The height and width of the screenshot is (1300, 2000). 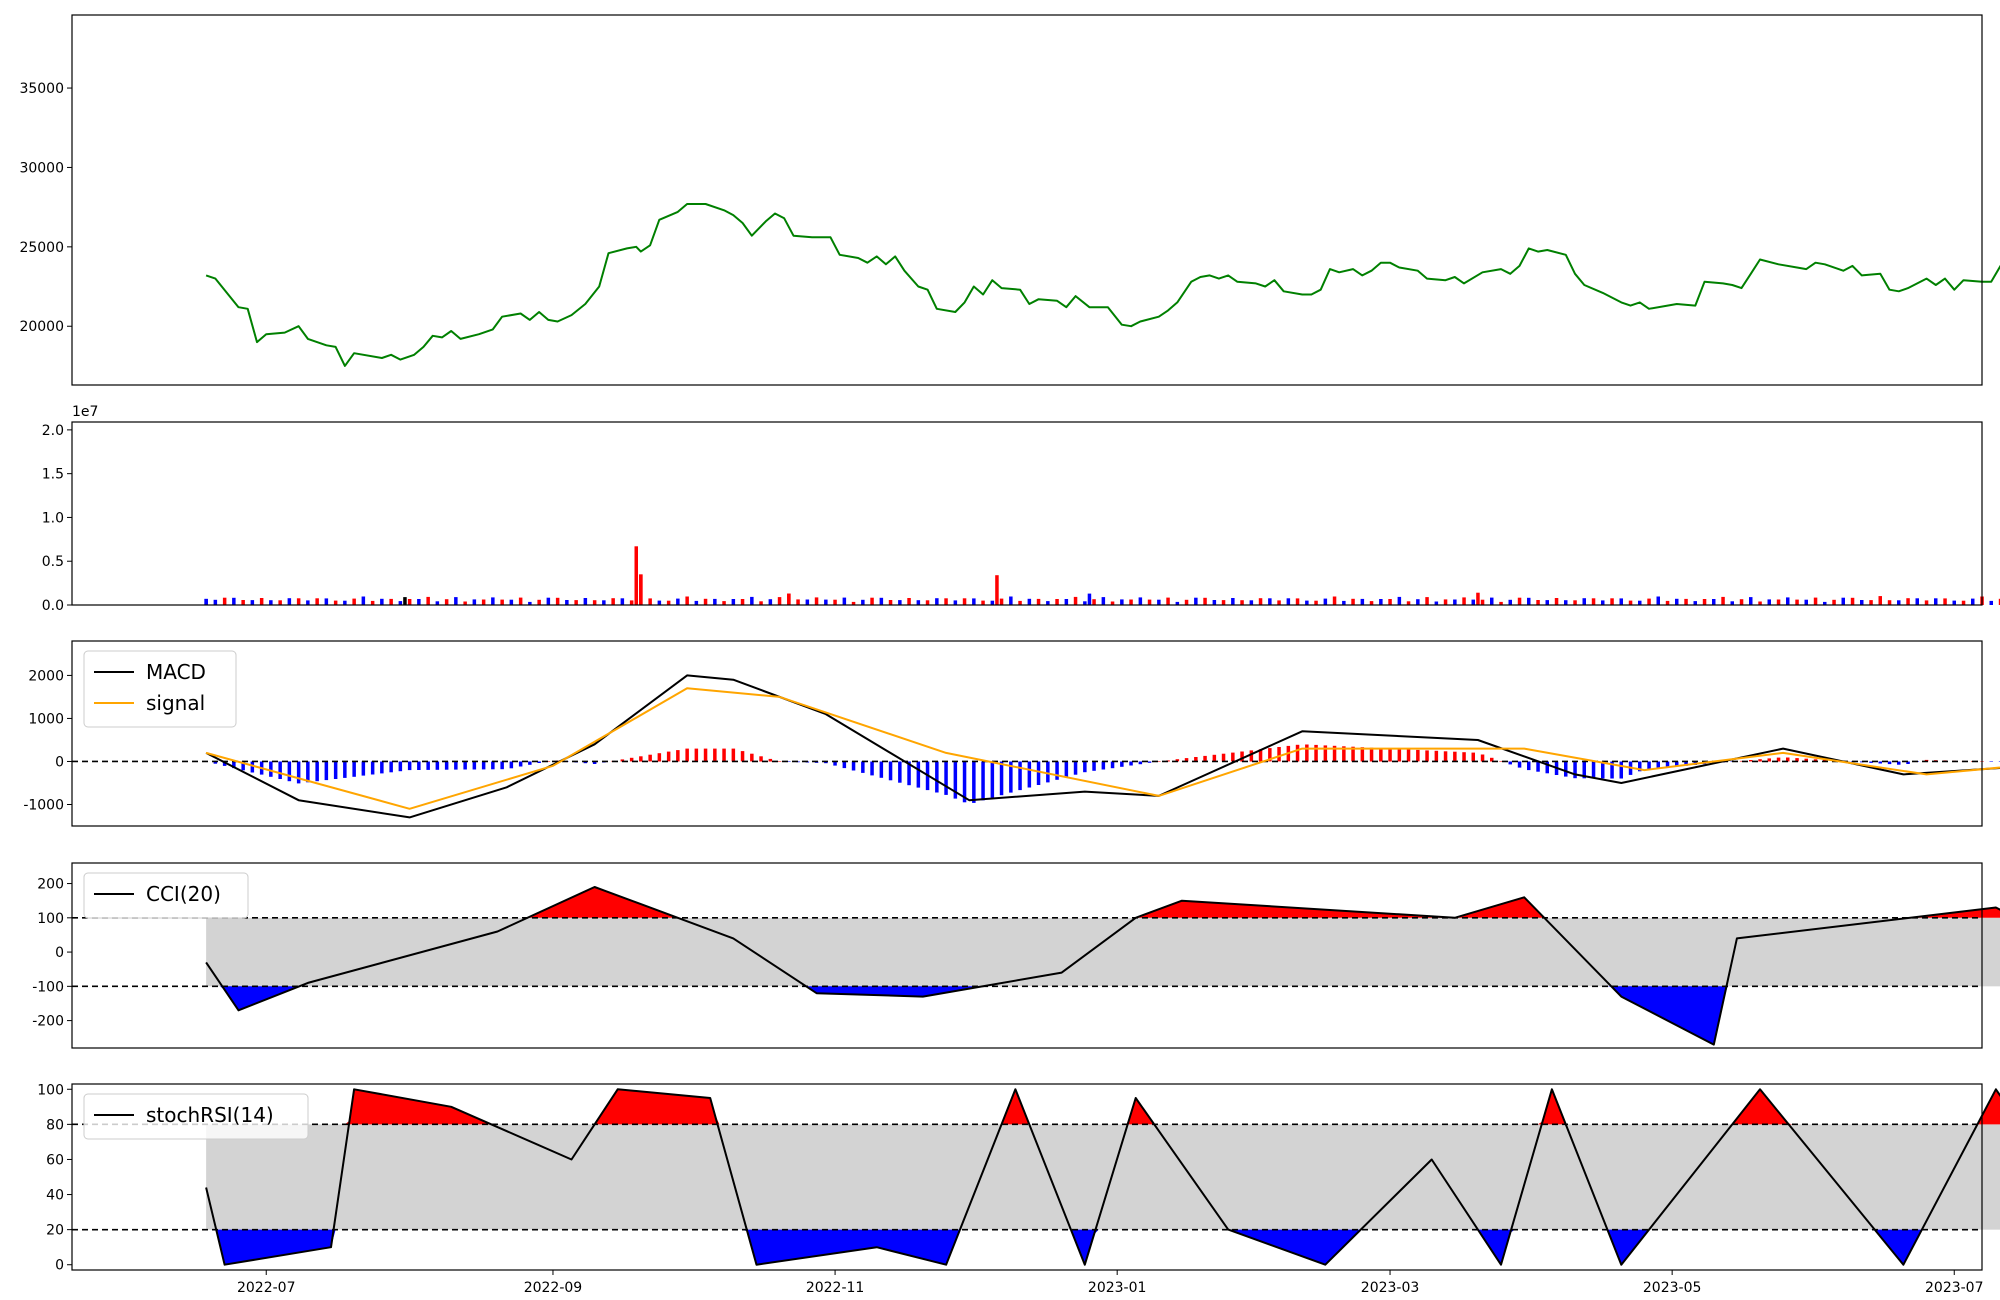 I want to click on x-tick-label: 2022-11, so click(x=835, y=1288).